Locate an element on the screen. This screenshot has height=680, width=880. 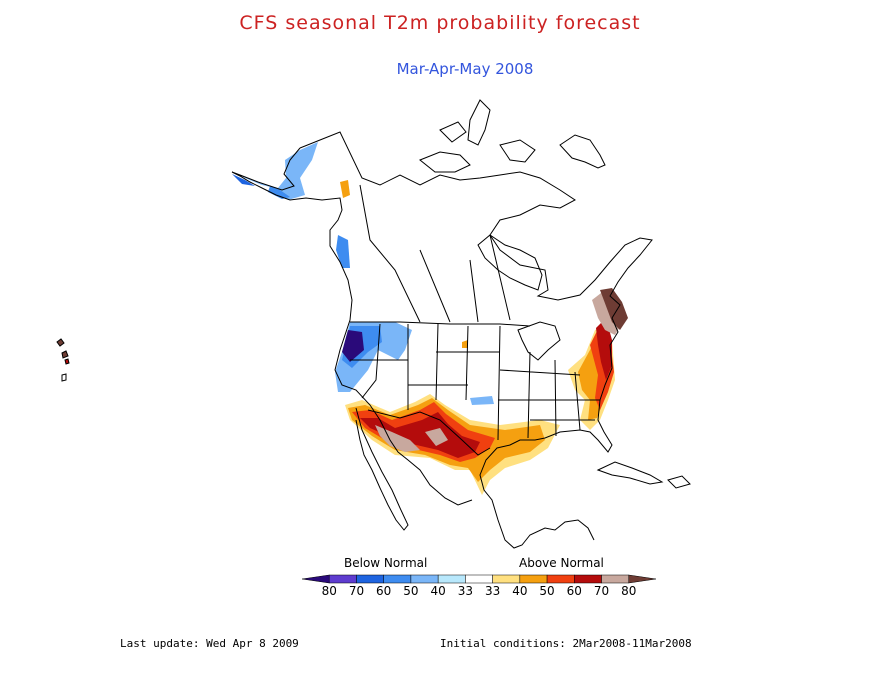
alaska-cold-core is located at coordinates (279, 192).